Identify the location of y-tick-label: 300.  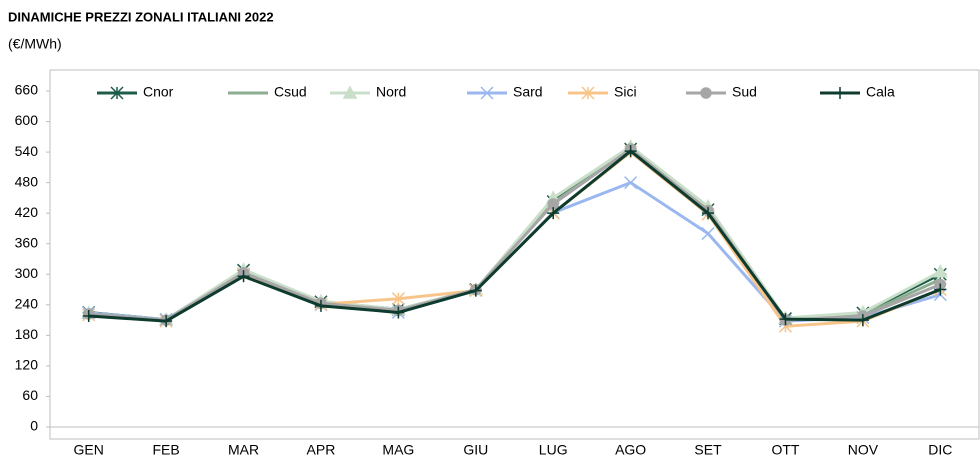
(27, 273).